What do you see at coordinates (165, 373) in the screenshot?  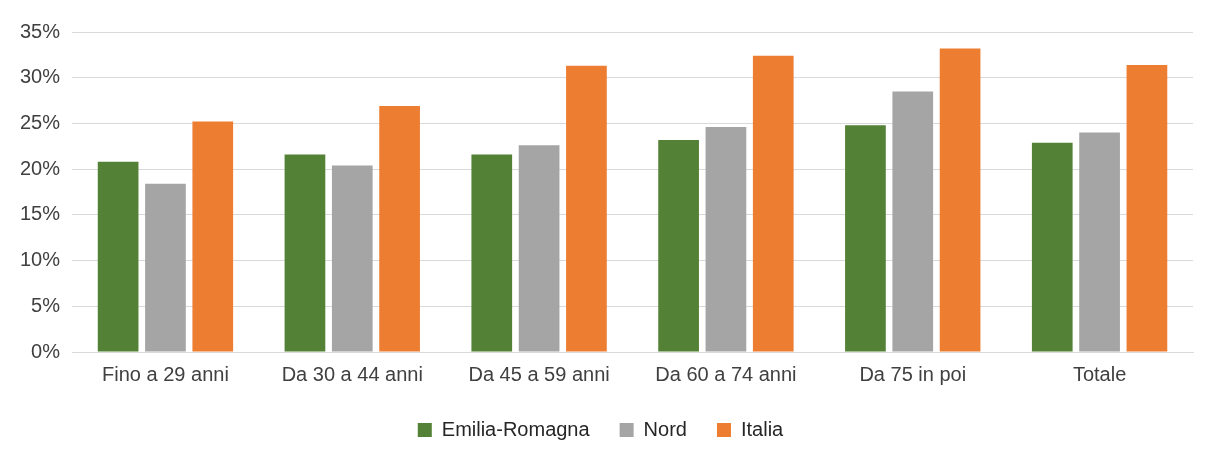 I see `x-tick-label: Fino a 29 anni` at bounding box center [165, 373].